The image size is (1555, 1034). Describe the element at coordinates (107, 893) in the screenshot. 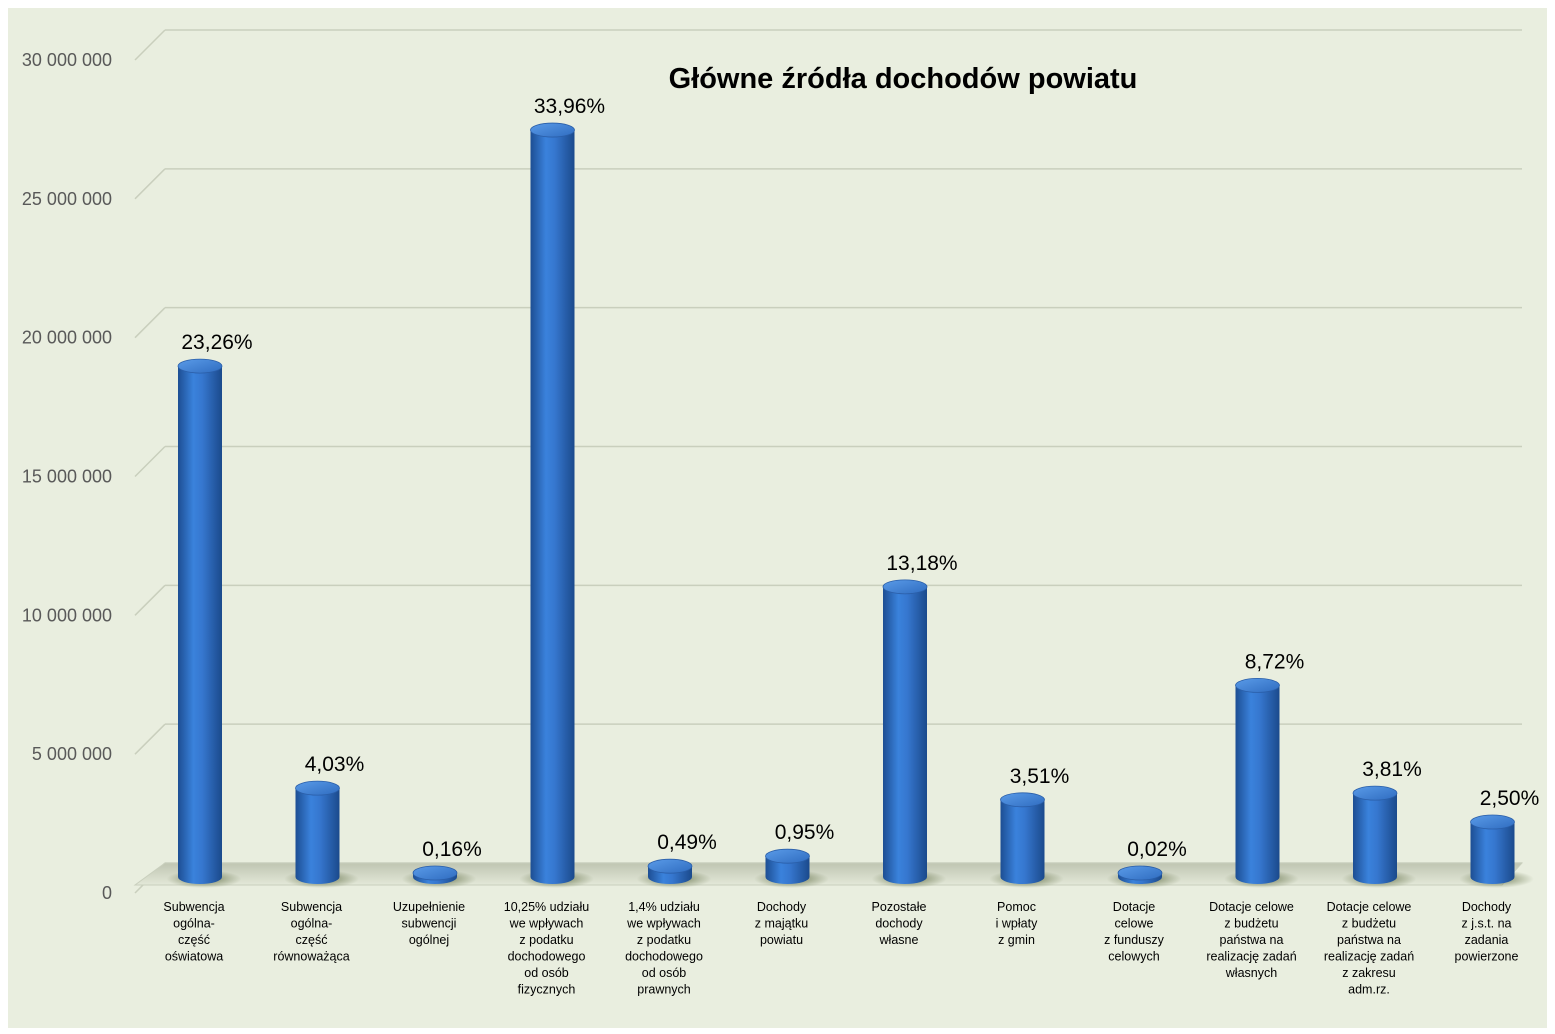

I see `y-tick-label: 0` at that location.